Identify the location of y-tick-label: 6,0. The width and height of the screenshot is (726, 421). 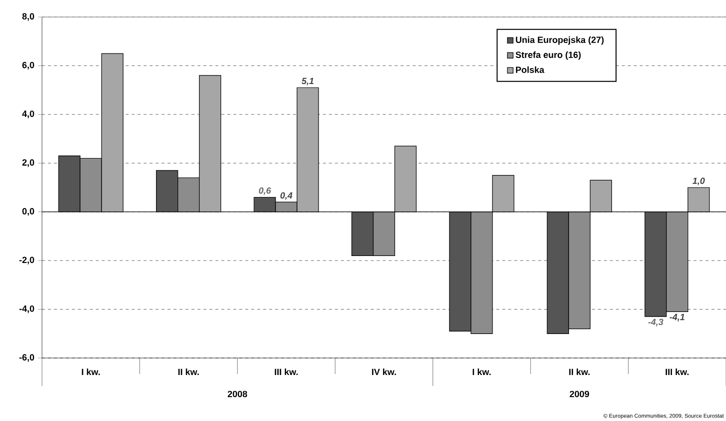
(28, 66).